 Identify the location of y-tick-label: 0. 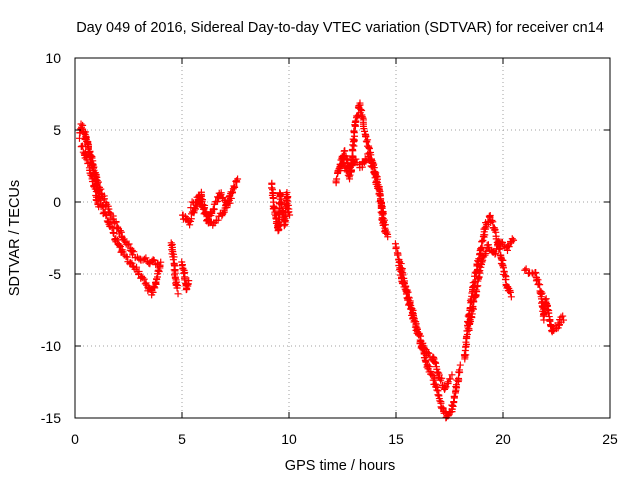
(57, 202).